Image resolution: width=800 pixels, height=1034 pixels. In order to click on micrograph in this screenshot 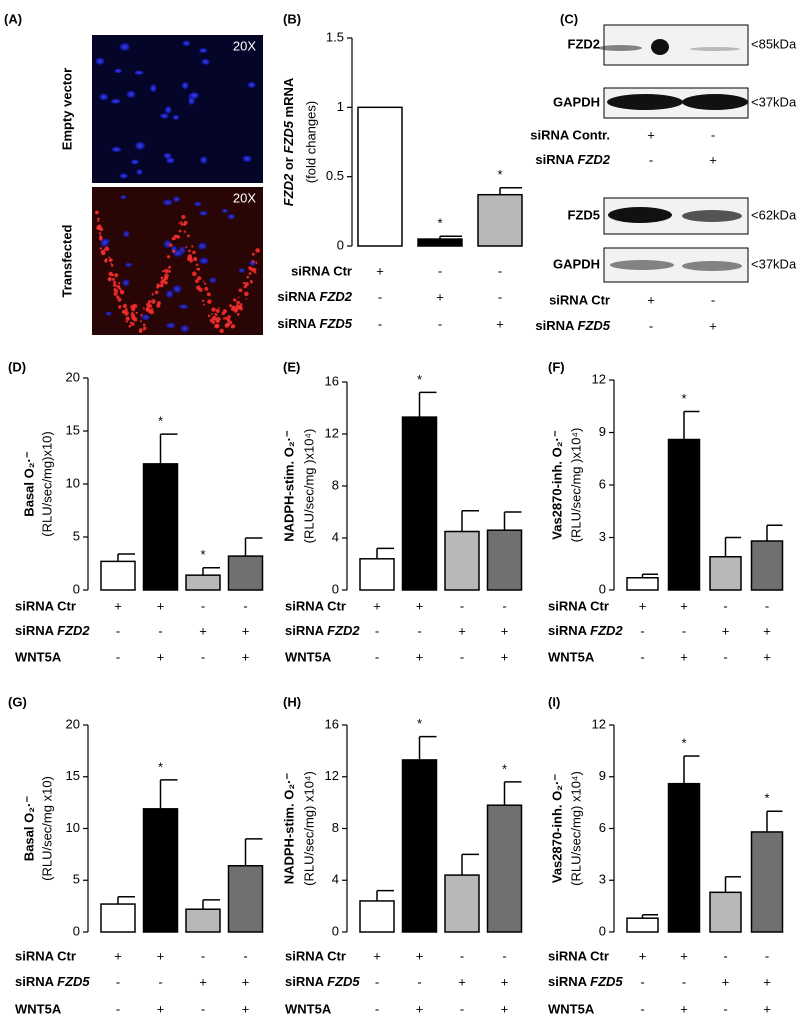, I will do `click(177, 261)`.